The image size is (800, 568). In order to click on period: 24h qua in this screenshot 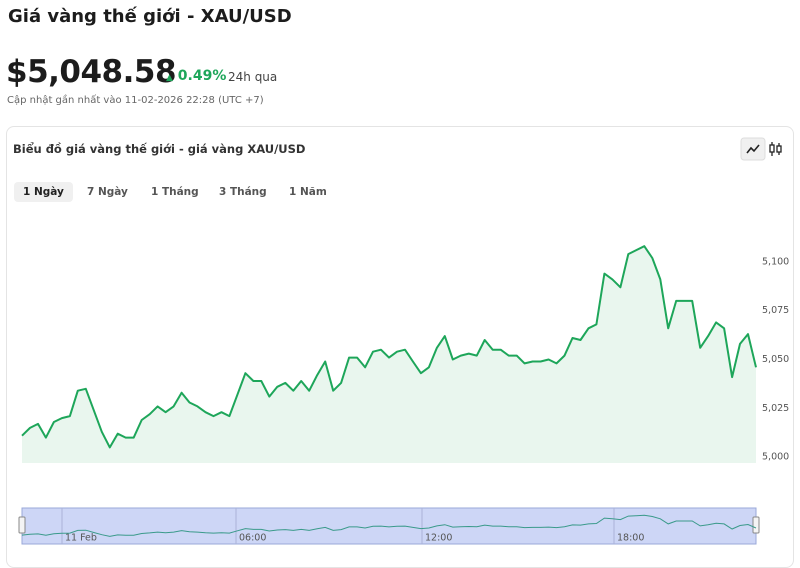, I will do `click(253, 77)`.